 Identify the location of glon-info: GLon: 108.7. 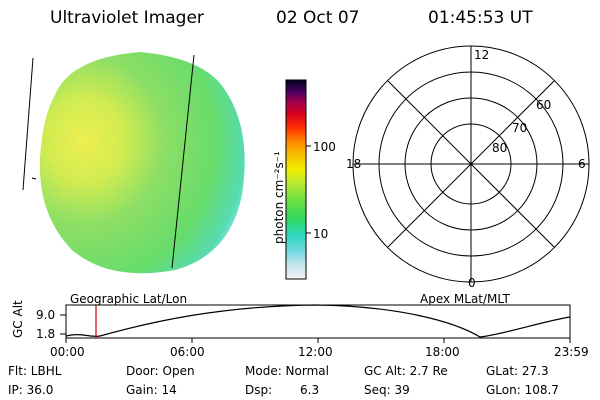
(522, 390).